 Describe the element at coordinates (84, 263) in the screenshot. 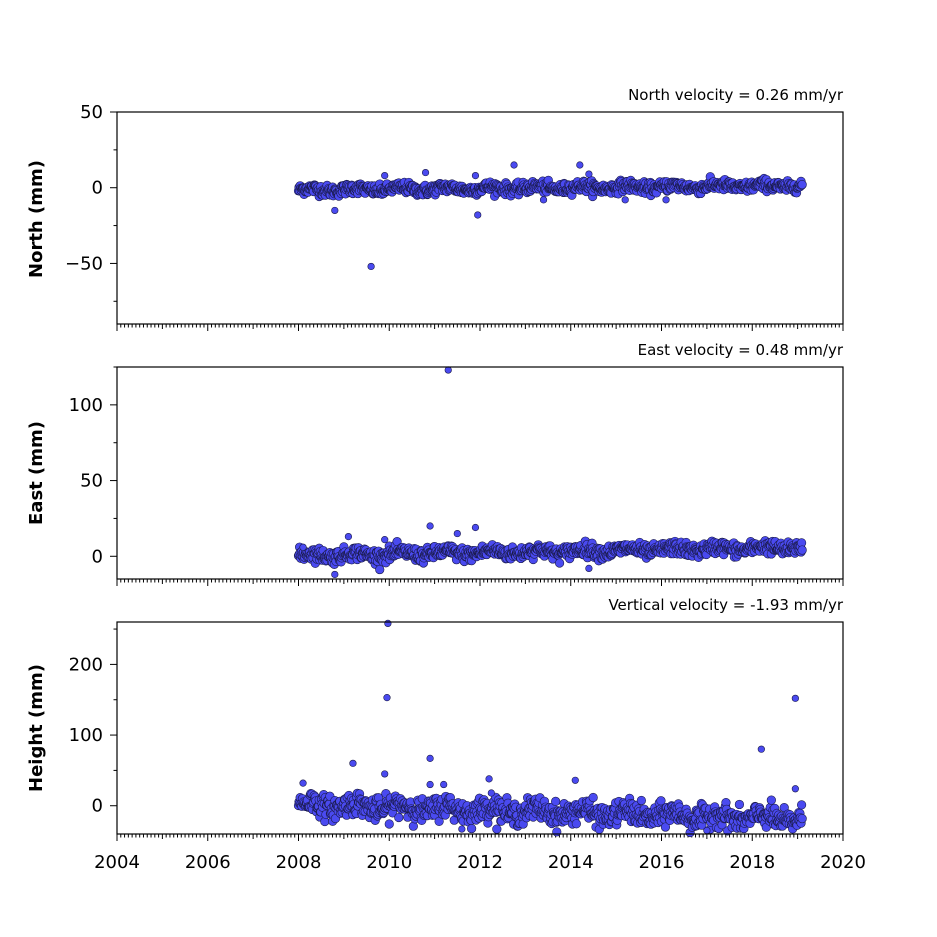

I see `y-tick-label: −50` at that location.